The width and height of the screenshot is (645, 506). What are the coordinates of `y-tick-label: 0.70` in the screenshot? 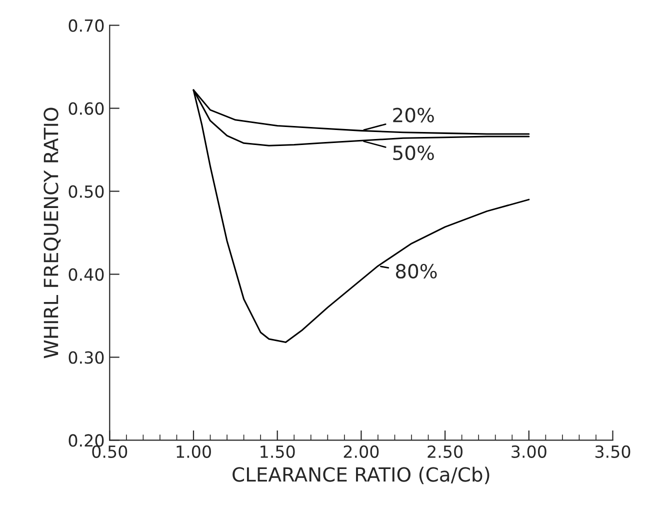 It's located at (86, 25).